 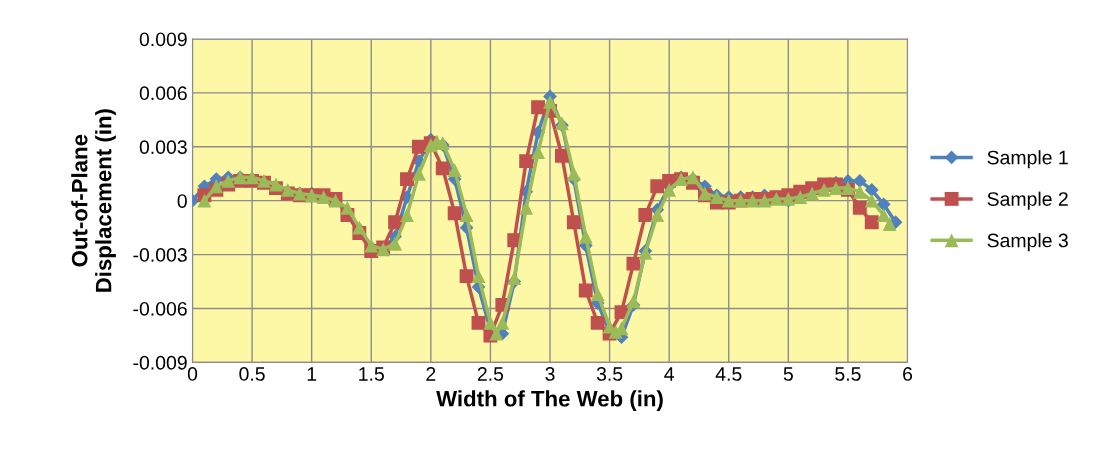 I want to click on x-tick-label: 3.5, so click(x=609, y=374).